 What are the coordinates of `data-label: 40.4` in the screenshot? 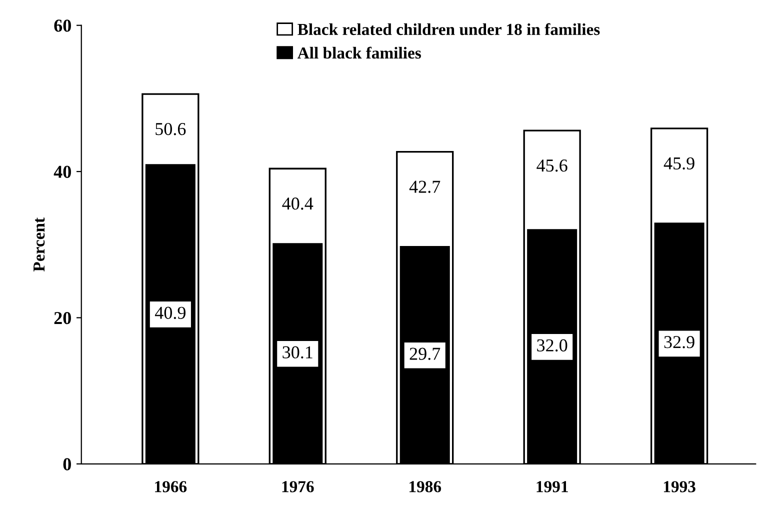 It's located at (298, 203).